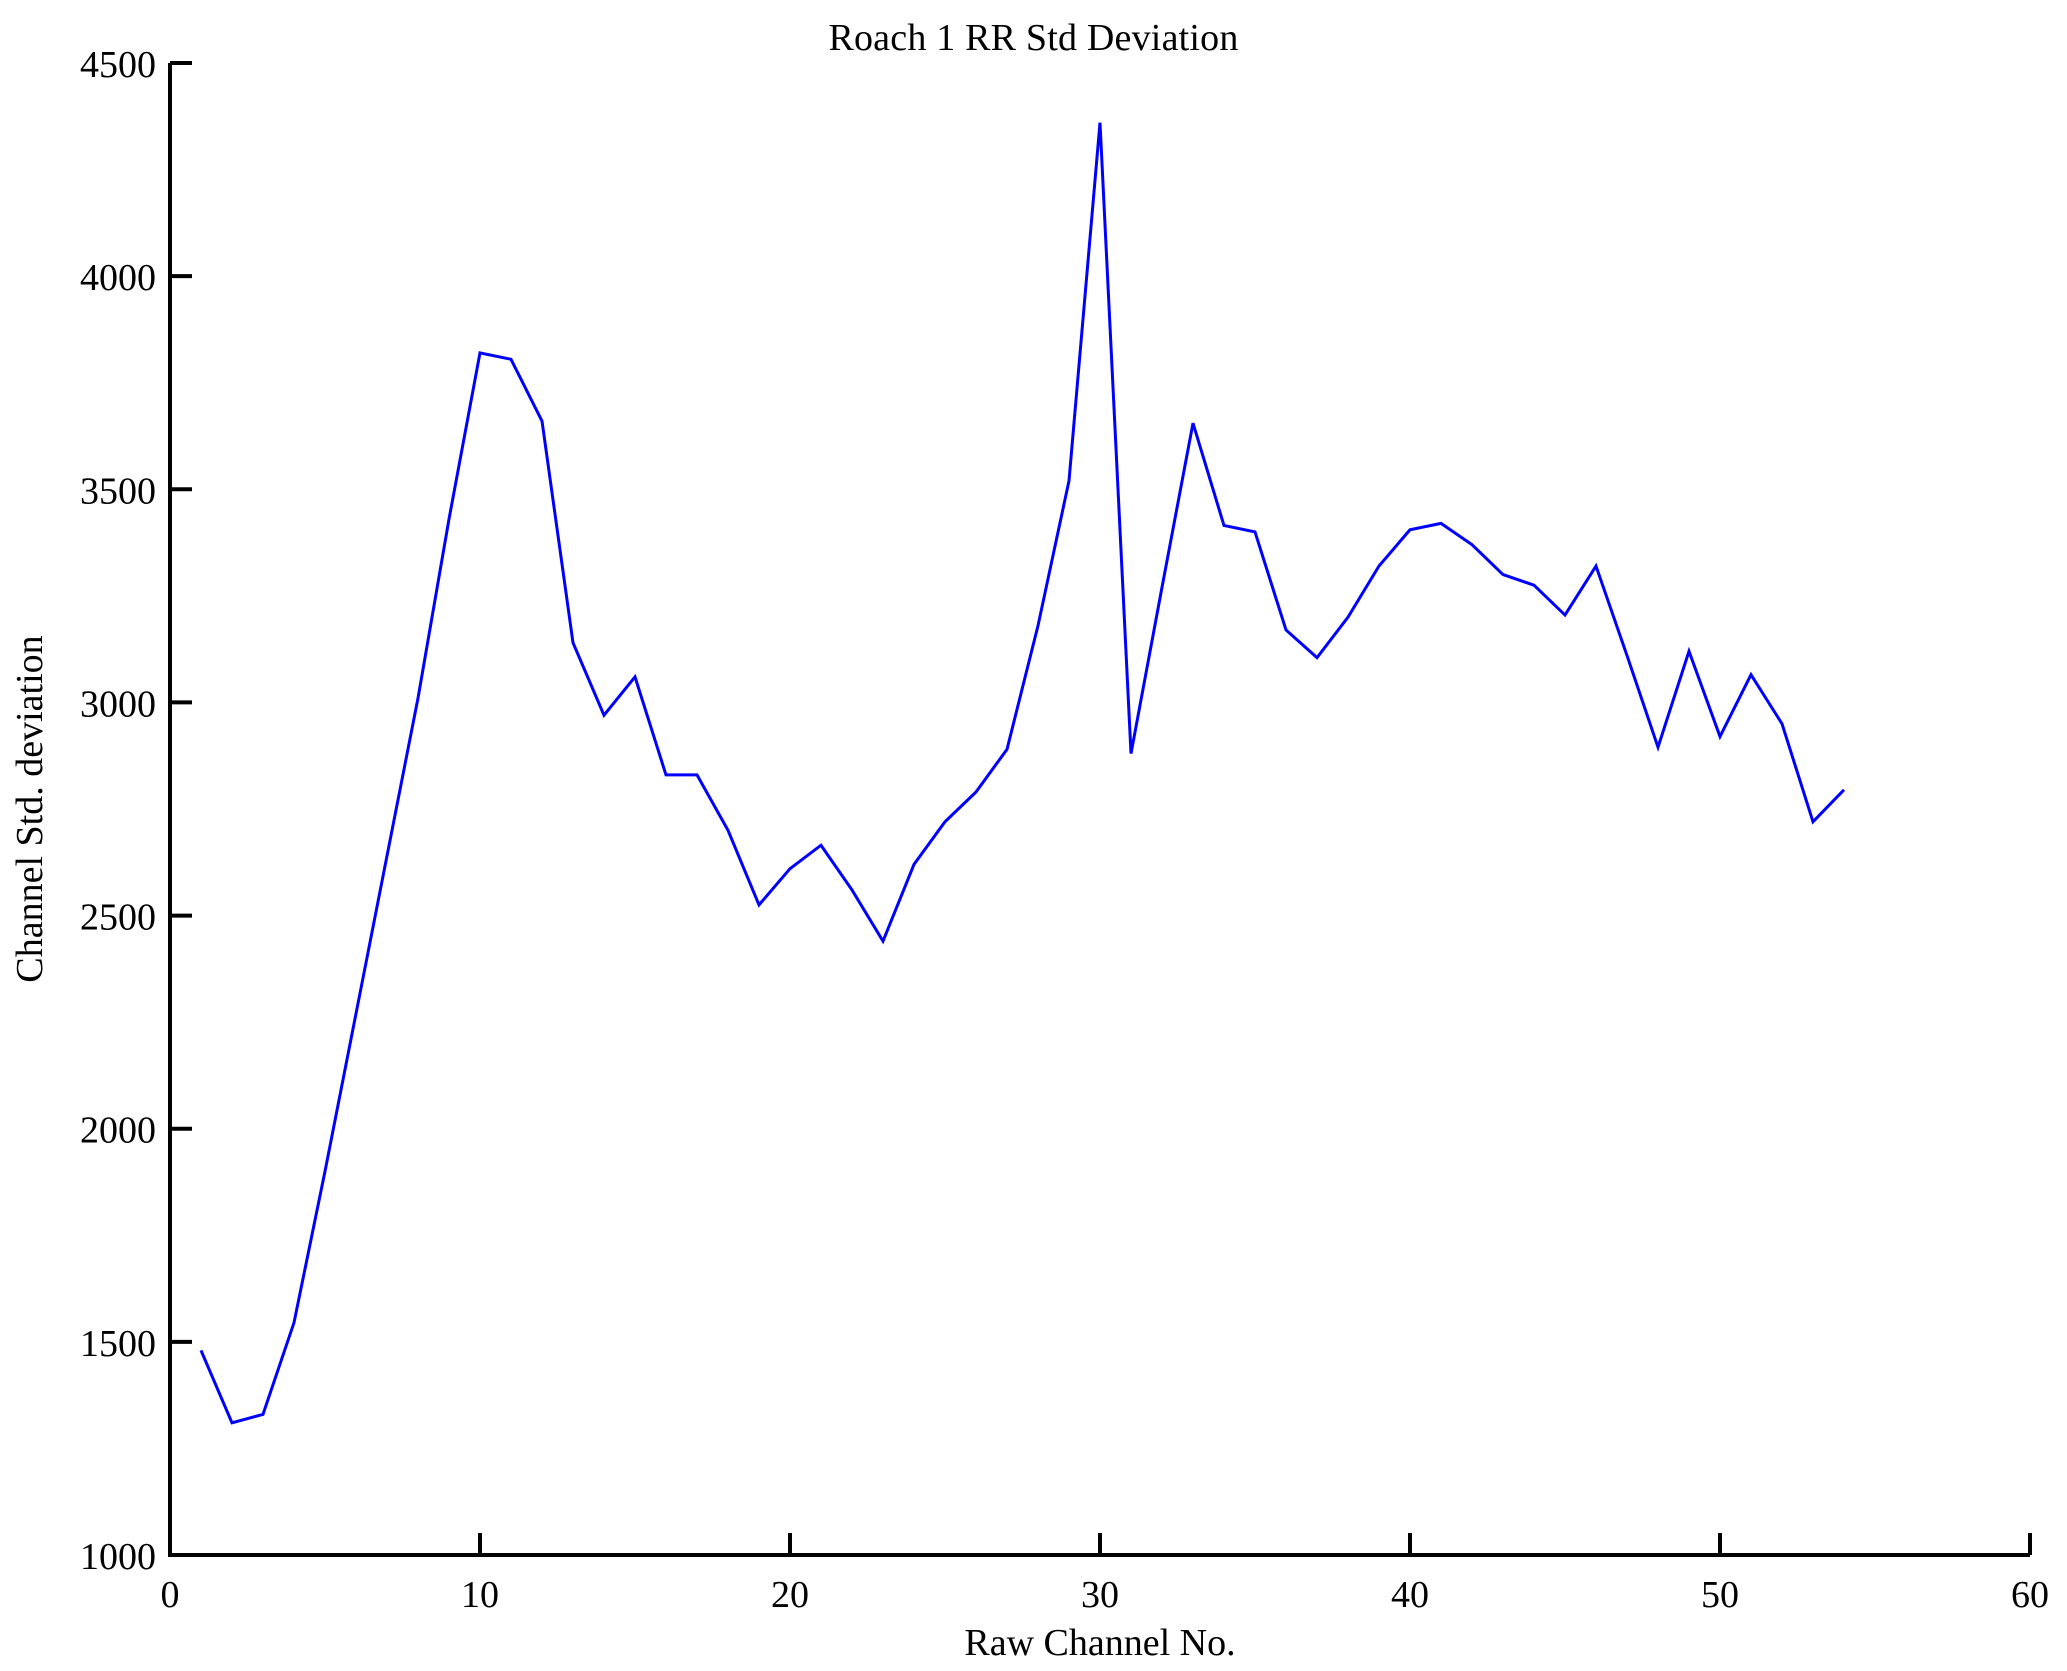 Image resolution: width=2067 pixels, height=1671 pixels. Describe the element at coordinates (118, 918) in the screenshot. I see `y-tick-label: 2500` at that location.